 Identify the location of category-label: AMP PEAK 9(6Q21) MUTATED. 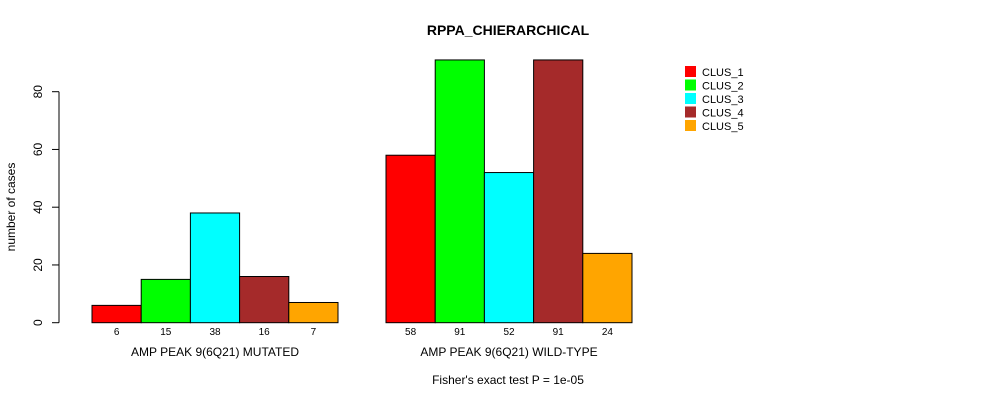
(215, 352).